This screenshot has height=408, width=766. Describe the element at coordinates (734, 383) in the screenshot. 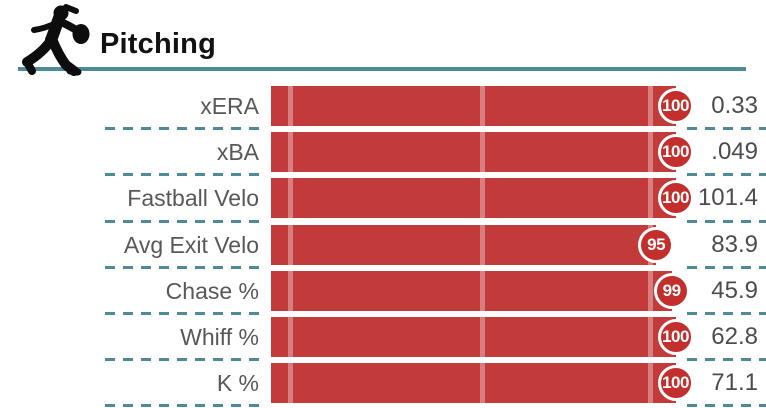

I see `stat-value: 71.1` at that location.